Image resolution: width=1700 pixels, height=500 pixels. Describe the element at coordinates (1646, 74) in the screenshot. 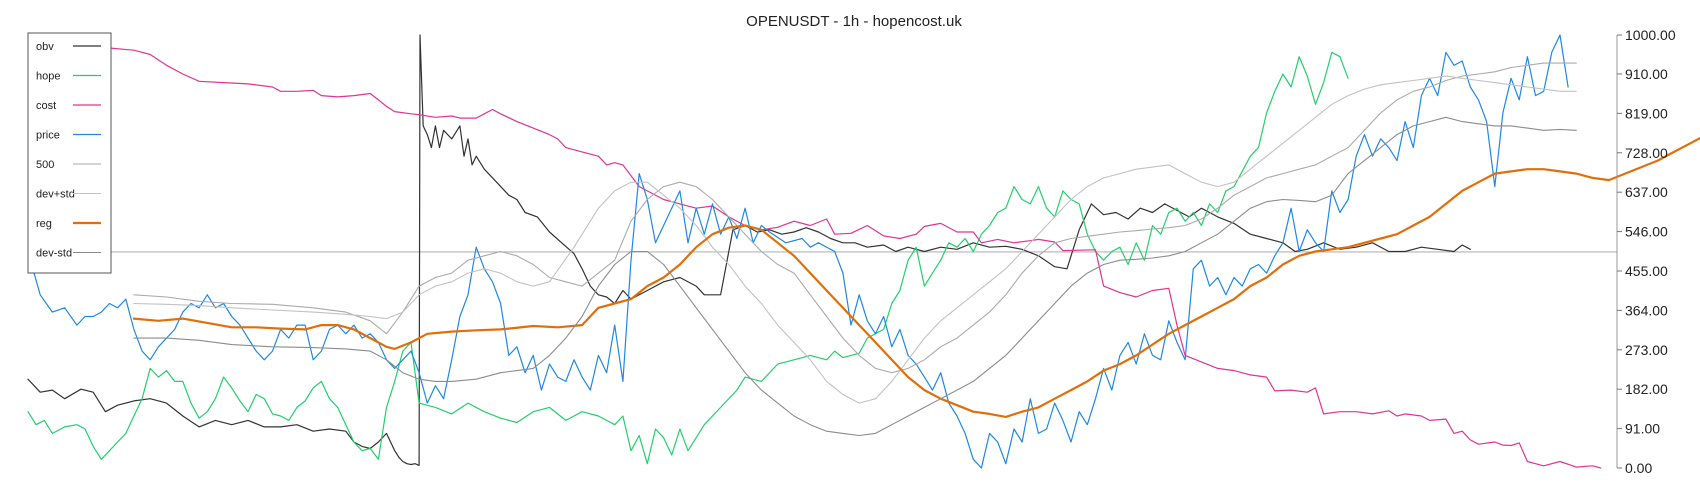

I see `y-tick-label: 910.00` at that location.